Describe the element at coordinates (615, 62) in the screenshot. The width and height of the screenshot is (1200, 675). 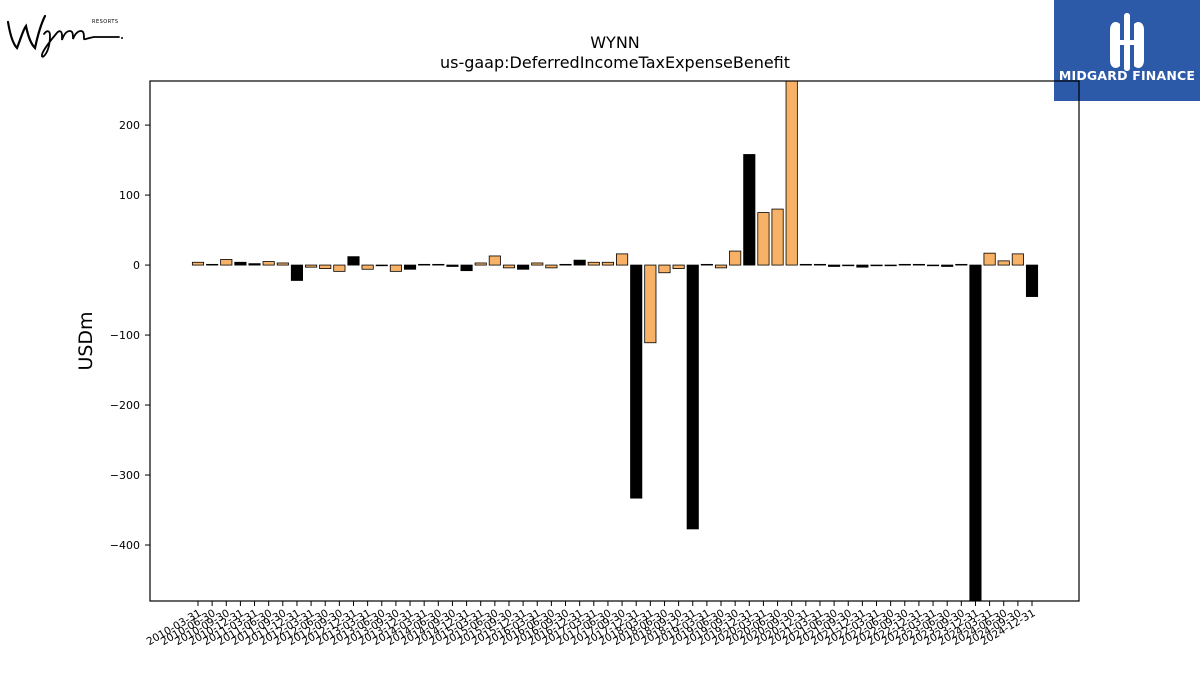
I see `chart-subtitle: us-gaap:DeferredIncomeTaxExpenseBenefit` at that location.